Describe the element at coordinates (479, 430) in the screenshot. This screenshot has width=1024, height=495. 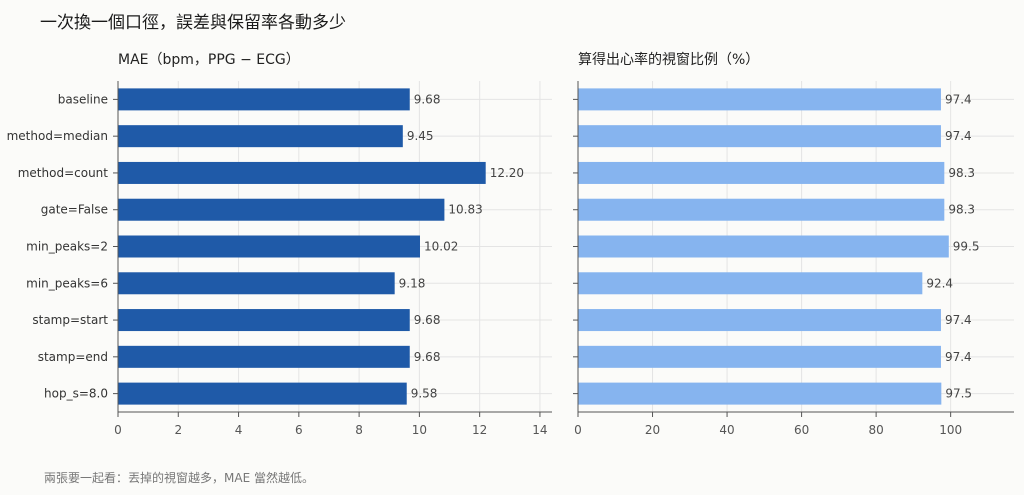
I see `mae-x-tick-label: 12` at that location.